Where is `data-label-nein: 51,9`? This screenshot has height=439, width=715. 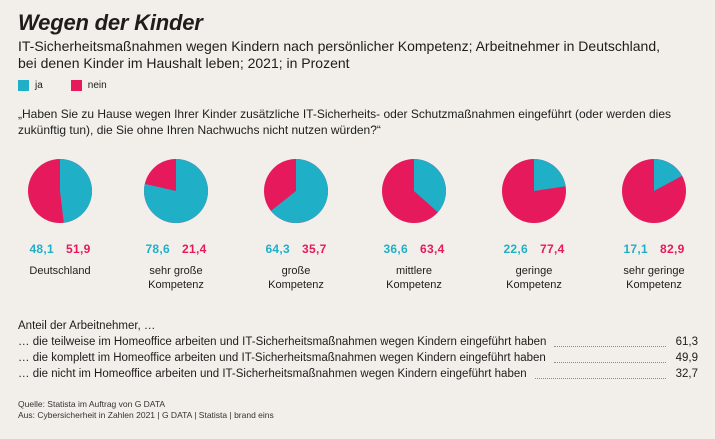
data-label-nein: 51,9 is located at coordinates (78, 249).